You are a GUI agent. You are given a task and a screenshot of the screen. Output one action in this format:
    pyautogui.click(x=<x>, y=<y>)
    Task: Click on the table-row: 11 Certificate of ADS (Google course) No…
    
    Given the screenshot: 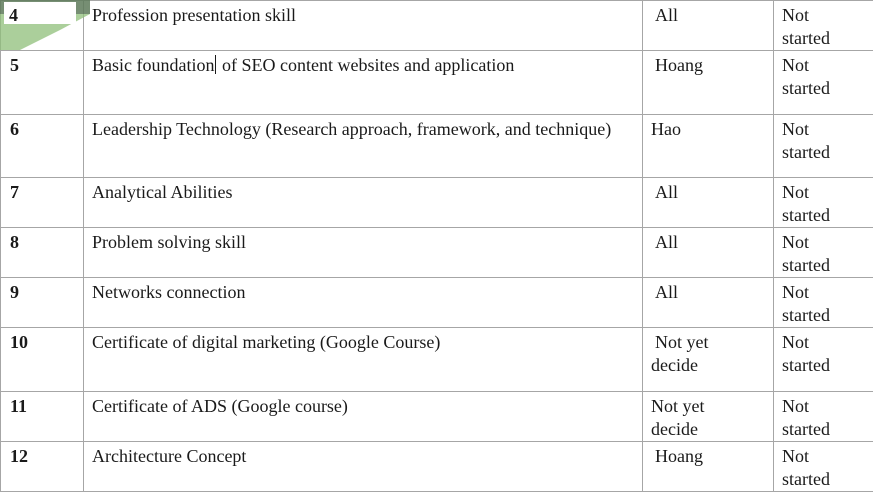 What is the action you would take?
    pyautogui.click(x=437, y=417)
    